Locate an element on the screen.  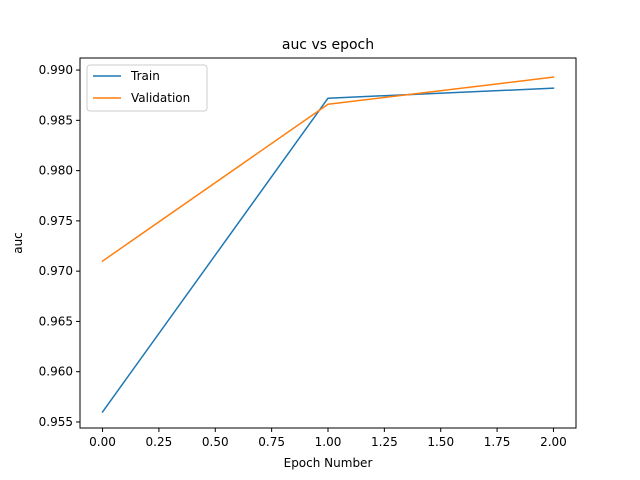
y-tick-label: 0.960 is located at coordinates (56, 372).